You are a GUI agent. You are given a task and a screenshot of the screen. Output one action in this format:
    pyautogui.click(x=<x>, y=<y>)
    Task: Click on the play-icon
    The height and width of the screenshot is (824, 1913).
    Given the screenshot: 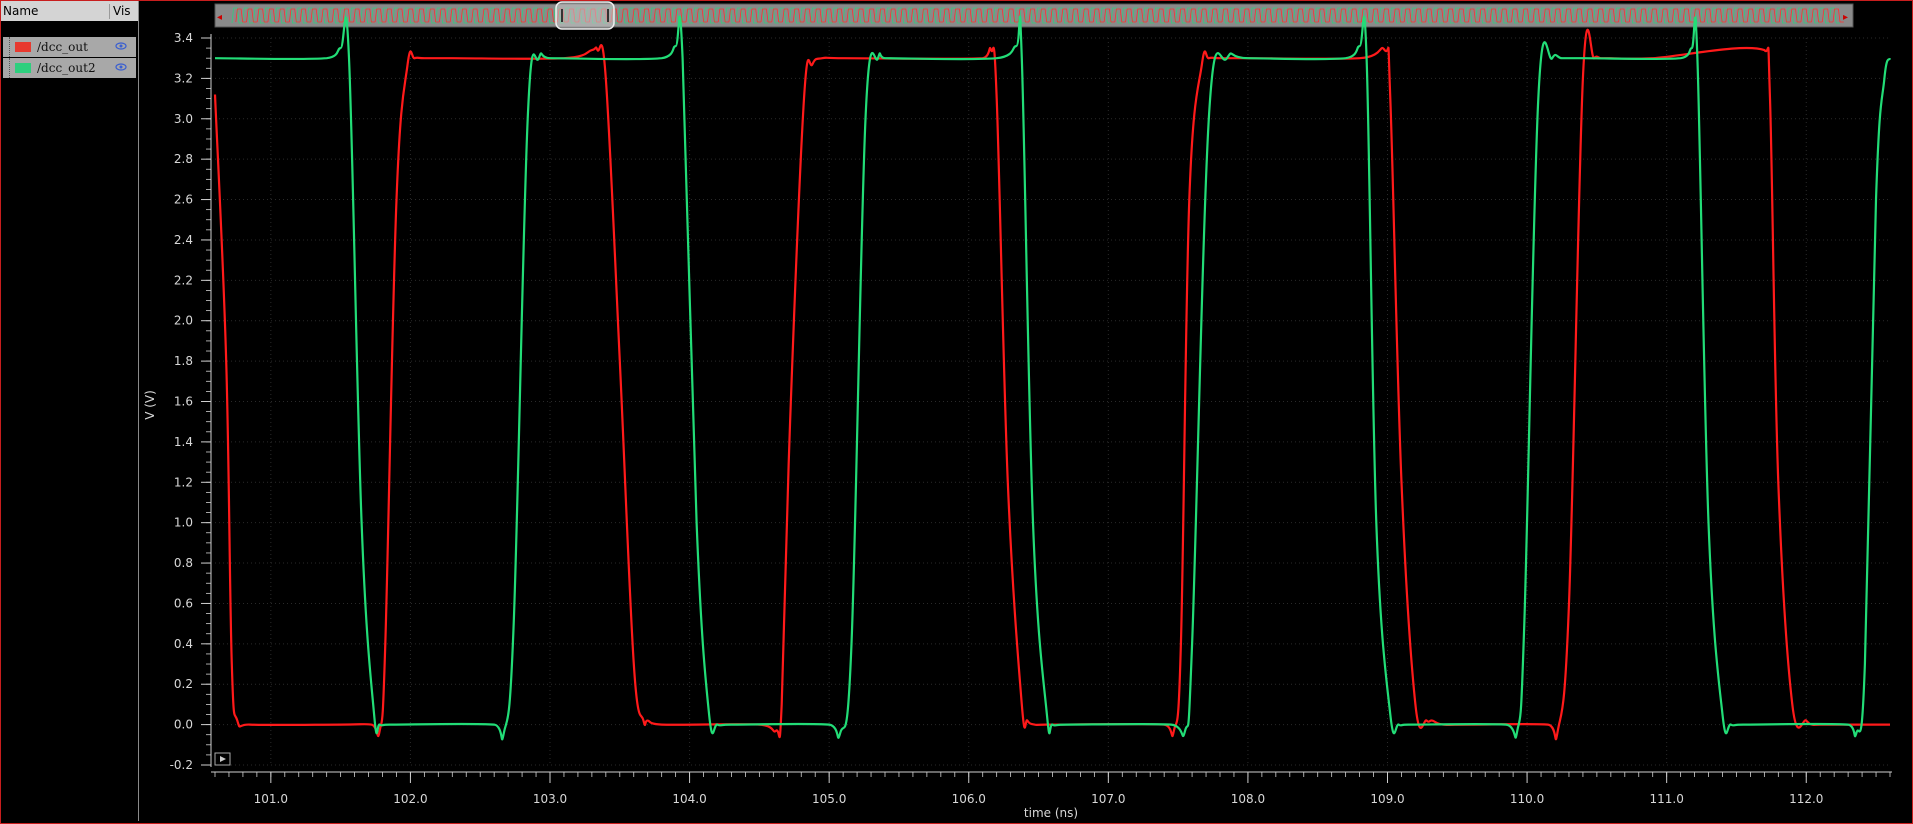 What is the action you would take?
    pyautogui.click(x=223, y=759)
    